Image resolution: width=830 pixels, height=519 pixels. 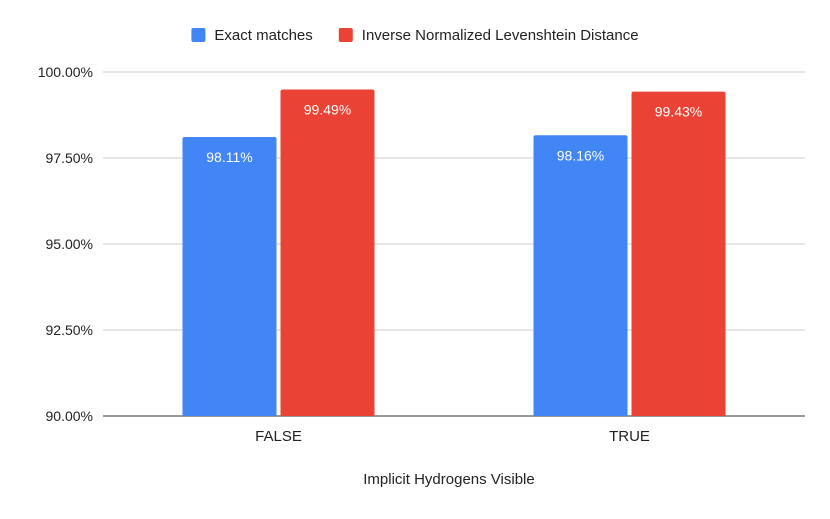 I want to click on y-axis-tick-labels: 90.00% 92.50% 95.00% 97.50% 100.00%, so click(x=65, y=244).